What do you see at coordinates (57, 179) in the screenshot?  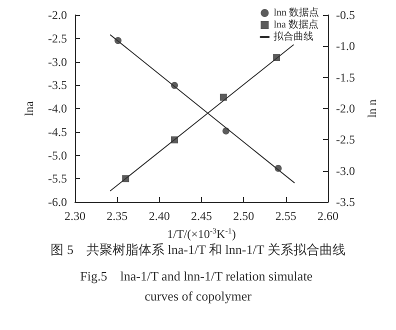 I see `y-tick-label: -5.5` at bounding box center [57, 179].